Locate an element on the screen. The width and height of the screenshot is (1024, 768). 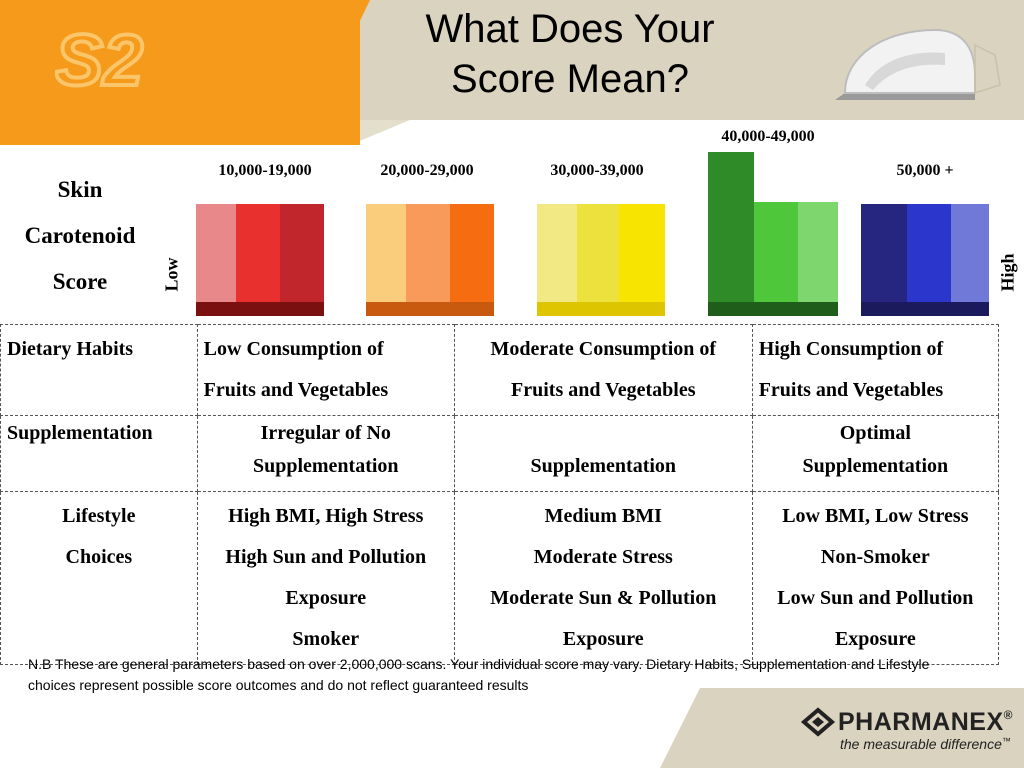
pharmanex-logo-icon is located at coordinates (818, 722).